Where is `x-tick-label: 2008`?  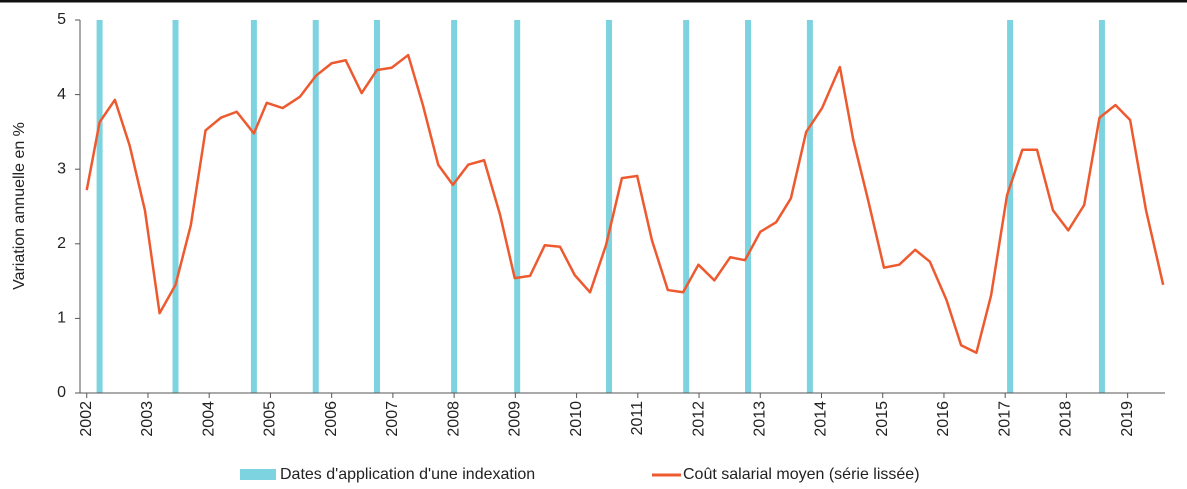
x-tick-label: 2008 is located at coordinates (453, 419).